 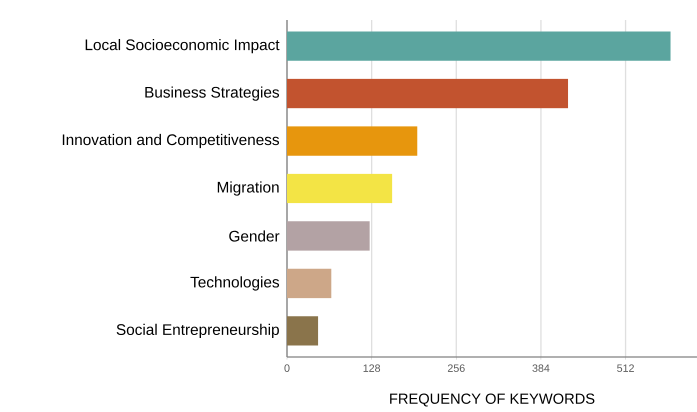 I want to click on x-tick-label: 384, so click(x=541, y=368).